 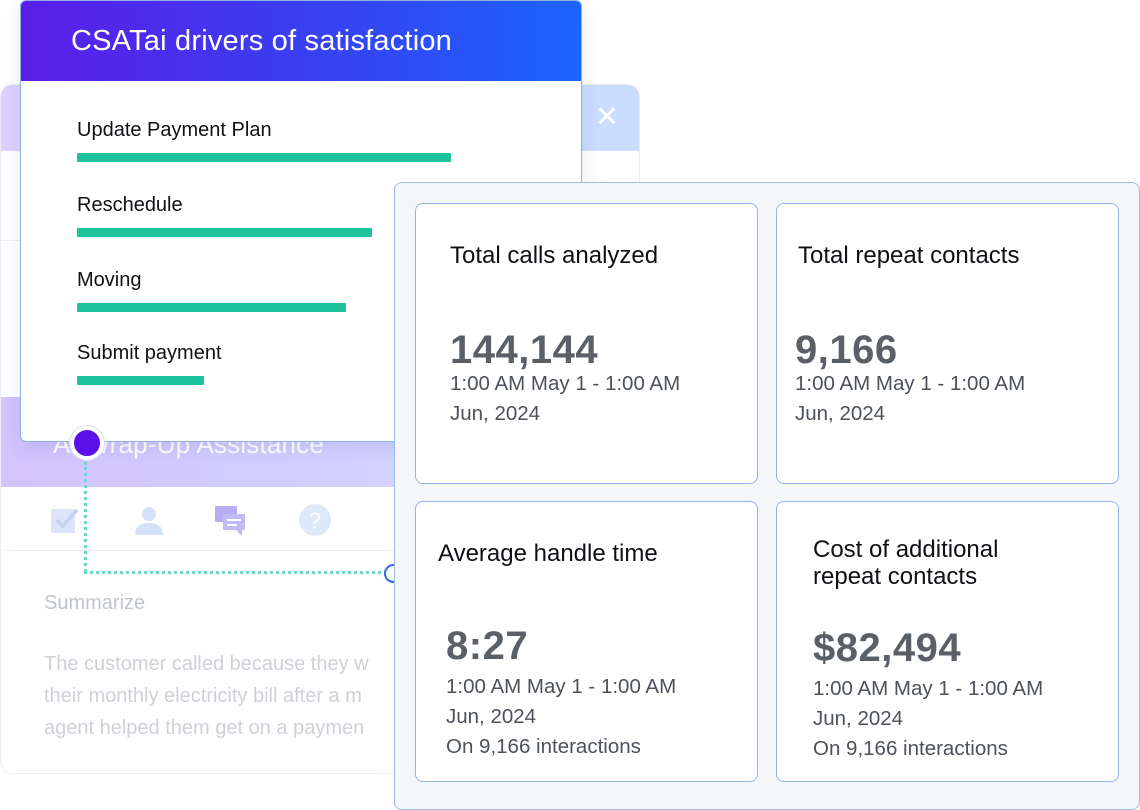 I want to click on summary-line: their monthly electricity bill after a m, so click(x=203, y=696).